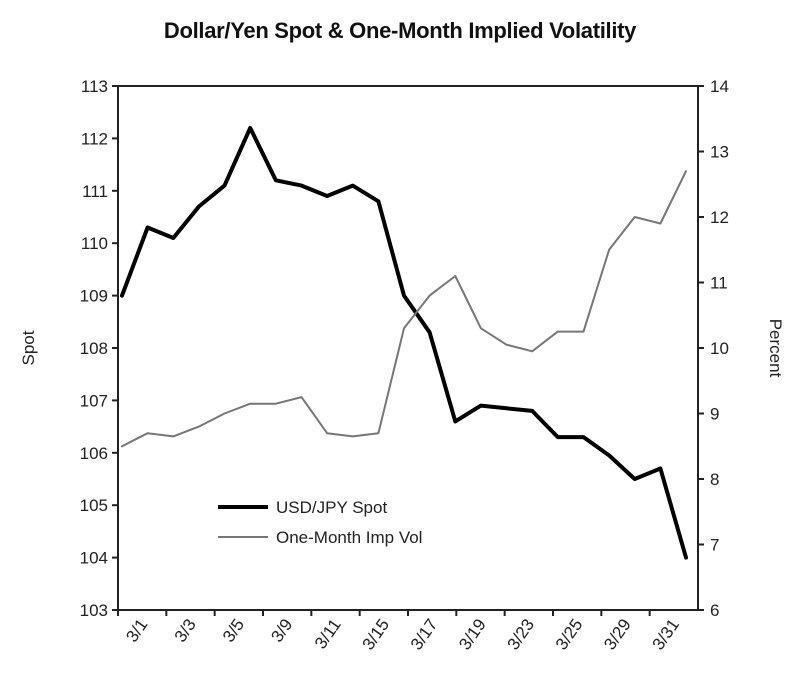 The width and height of the screenshot is (800, 688). I want to click on right-tick-label: 6, so click(714, 610).